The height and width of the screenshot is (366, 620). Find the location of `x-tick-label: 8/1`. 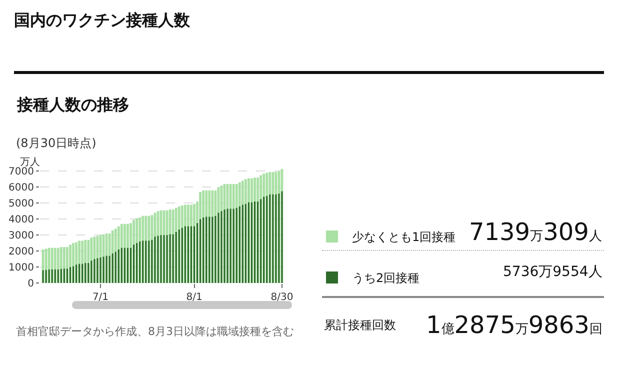

x-tick-label: 8/1 is located at coordinates (194, 297).